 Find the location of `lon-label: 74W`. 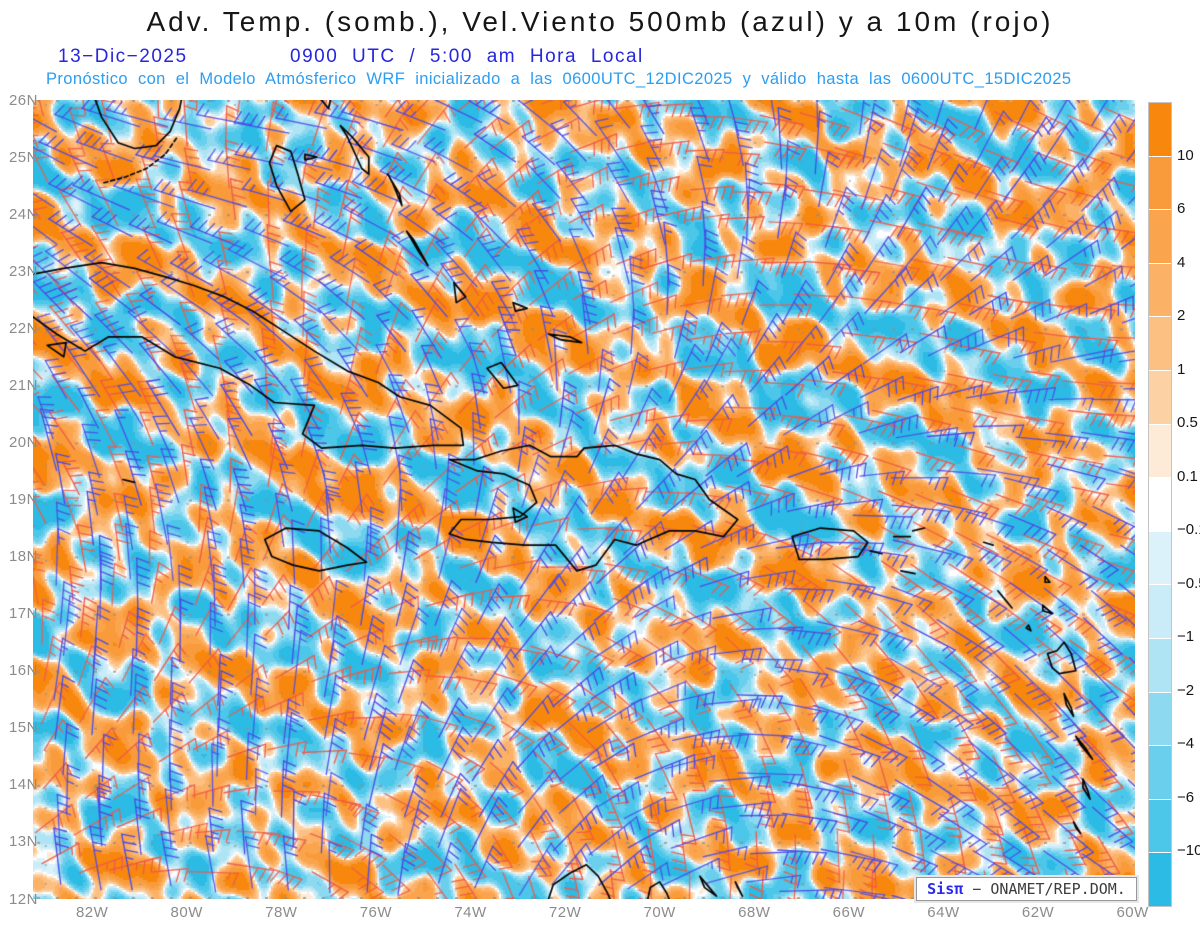

lon-label: 74W is located at coordinates (470, 912).